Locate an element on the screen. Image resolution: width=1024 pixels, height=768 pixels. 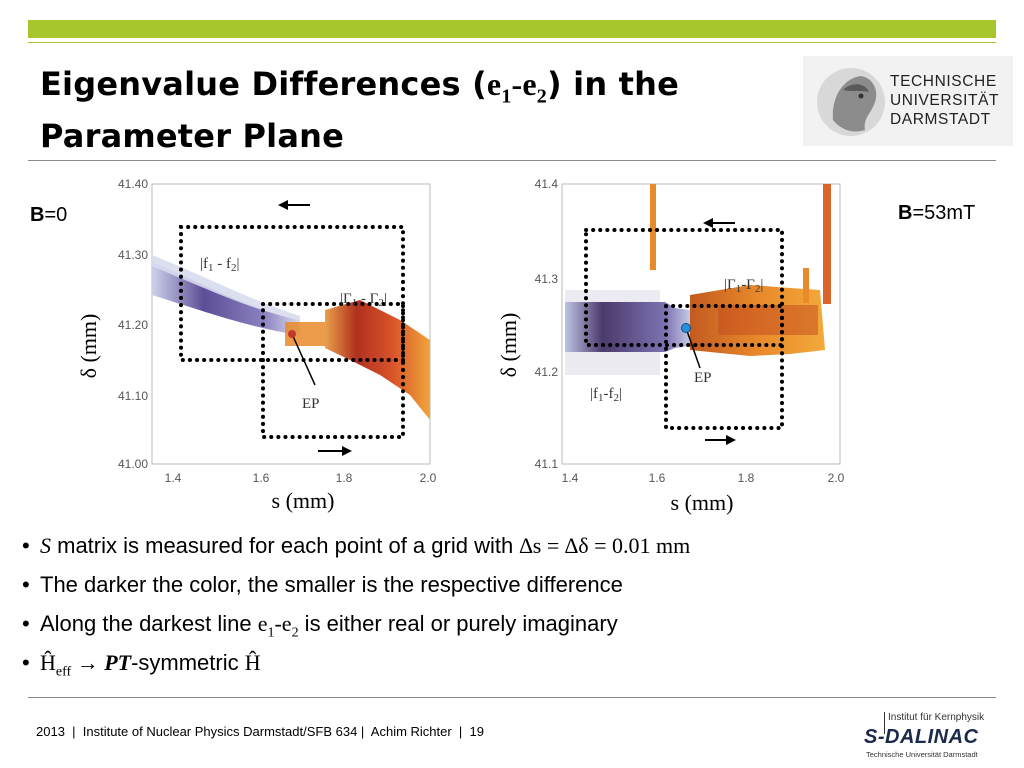
right-arrow-top is located at coordinates (719, 223).